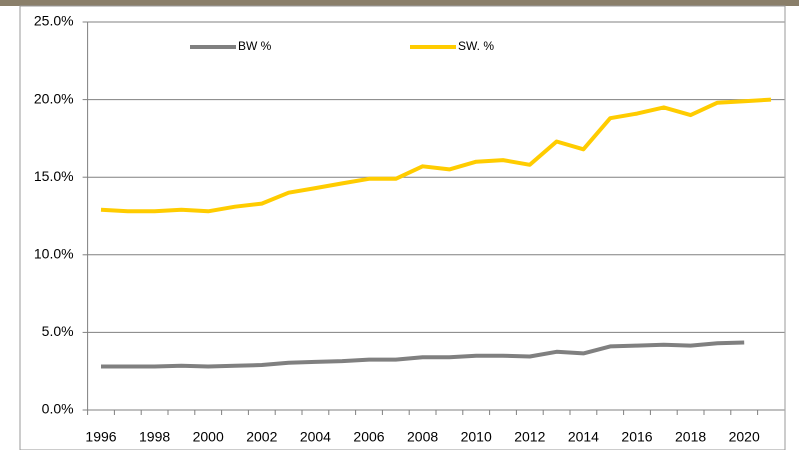  What do you see at coordinates (54, 21) in the screenshot?
I see `y-tick-label: 25.0%` at bounding box center [54, 21].